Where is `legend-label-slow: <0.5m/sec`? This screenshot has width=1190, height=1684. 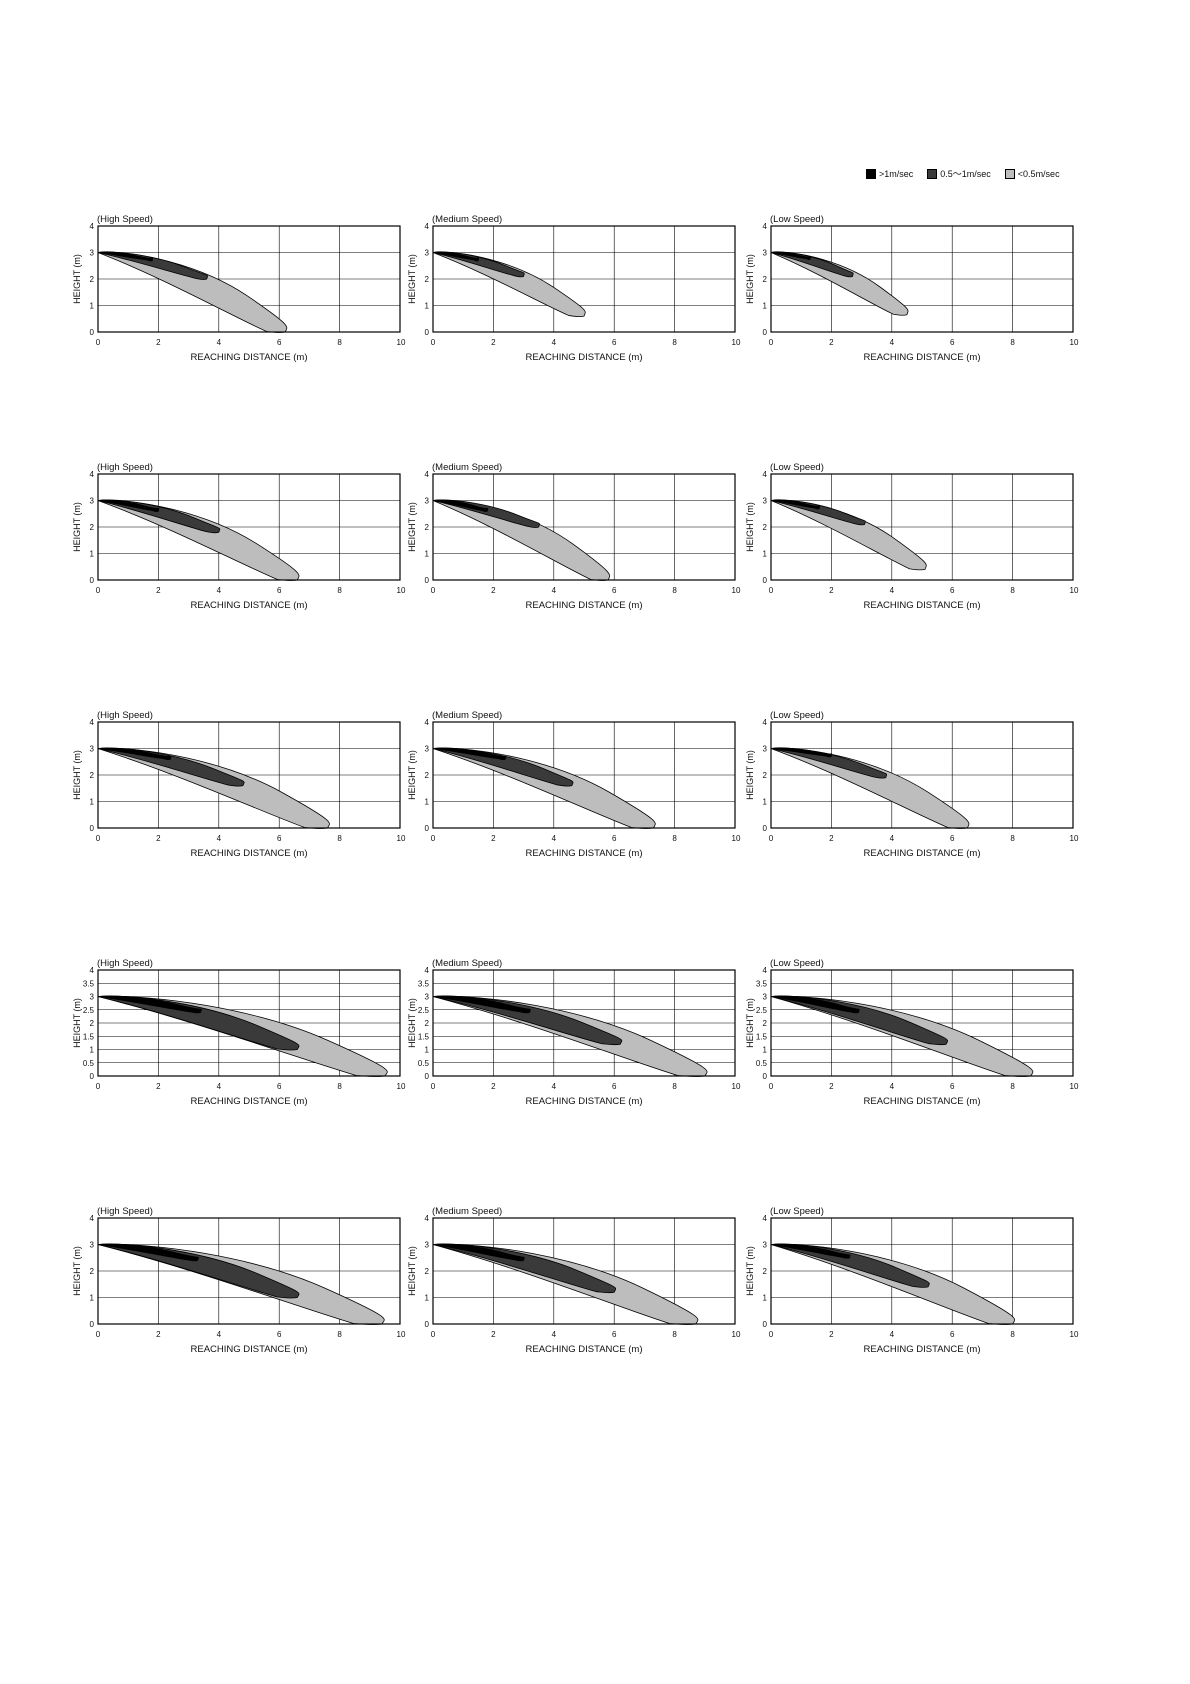 legend-label-slow: <0.5m/sec is located at coordinates (1038, 173).